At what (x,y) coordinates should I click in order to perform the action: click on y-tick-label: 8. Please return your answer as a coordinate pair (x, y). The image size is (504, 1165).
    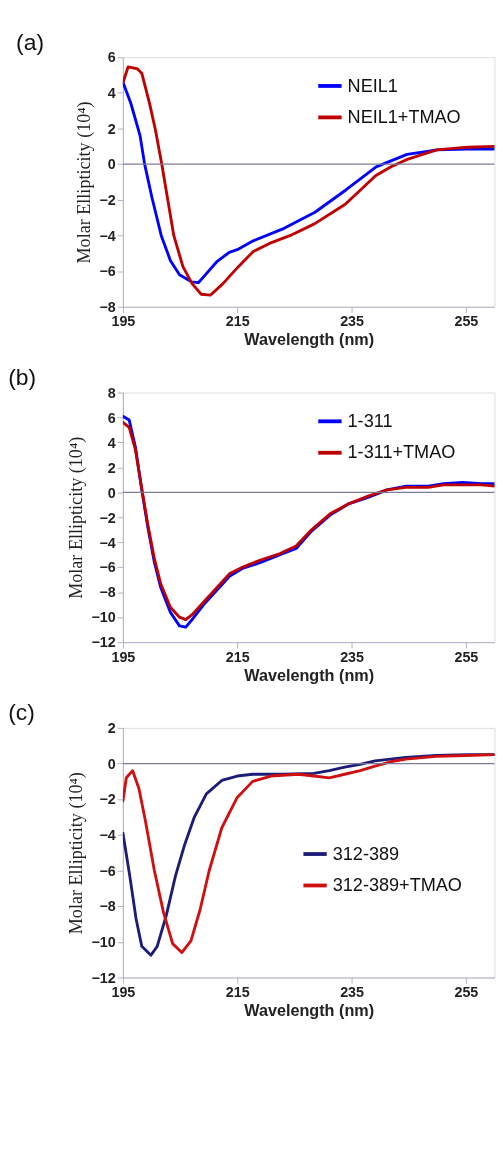
    Looking at the image, I should click on (111, 392).